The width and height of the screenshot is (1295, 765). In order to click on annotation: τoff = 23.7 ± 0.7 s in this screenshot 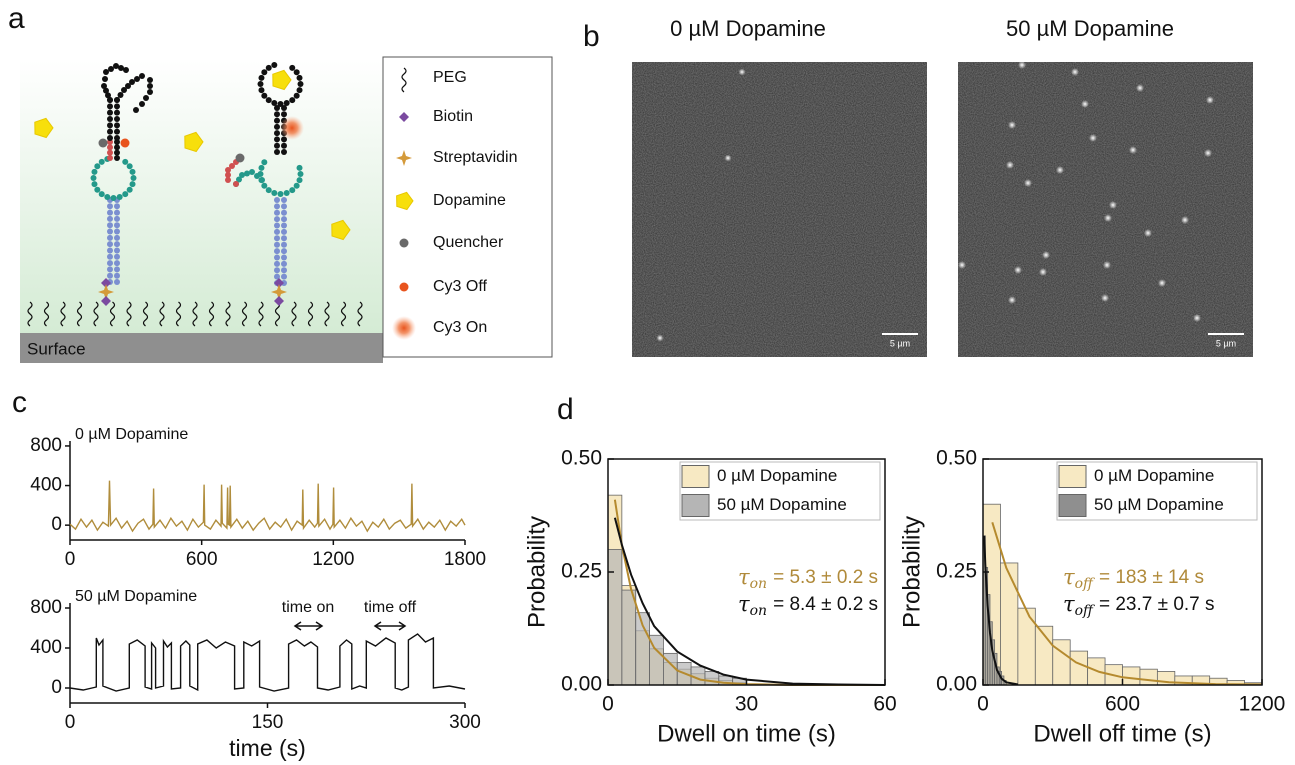, I will do `click(1139, 606)`.